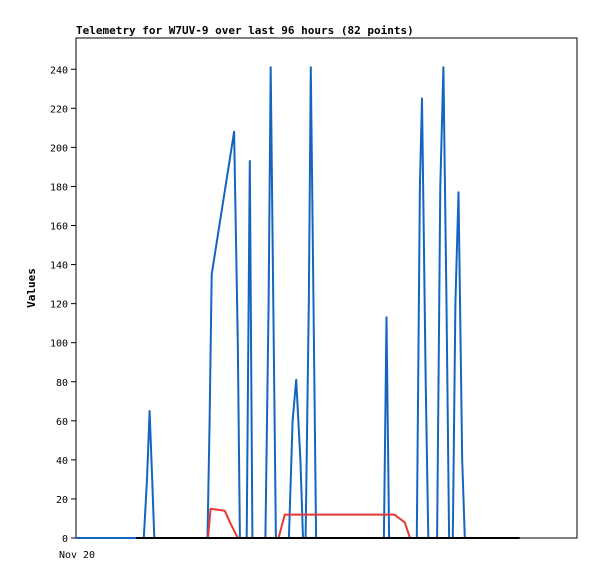 The height and width of the screenshot is (579, 597). Describe the element at coordinates (65, 539) in the screenshot. I see `y-tick-label: 0` at that location.